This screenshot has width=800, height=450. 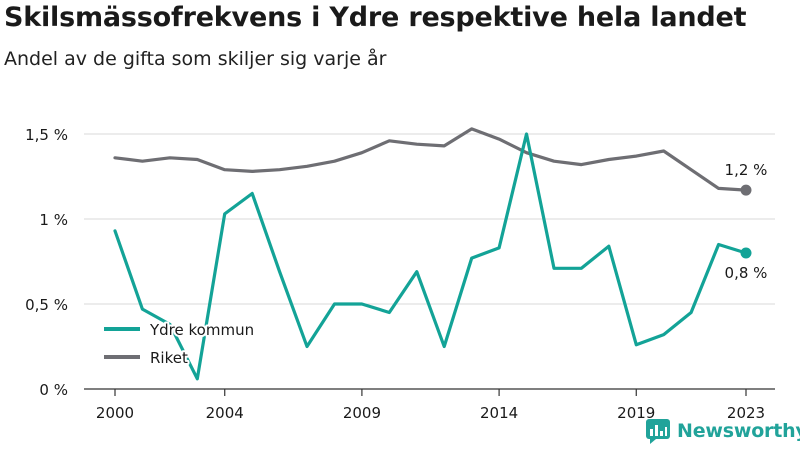 I want to click on x-tick-label: 2004, so click(x=225, y=413).